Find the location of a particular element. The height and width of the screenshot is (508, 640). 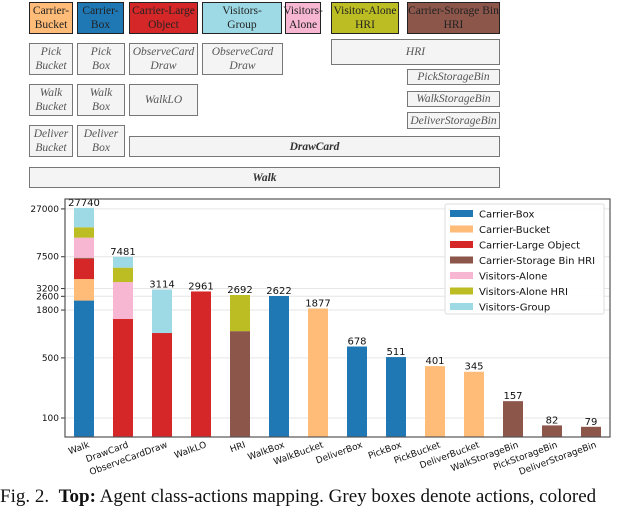

legend-label: Carrier-Bucket is located at coordinates (514, 230).